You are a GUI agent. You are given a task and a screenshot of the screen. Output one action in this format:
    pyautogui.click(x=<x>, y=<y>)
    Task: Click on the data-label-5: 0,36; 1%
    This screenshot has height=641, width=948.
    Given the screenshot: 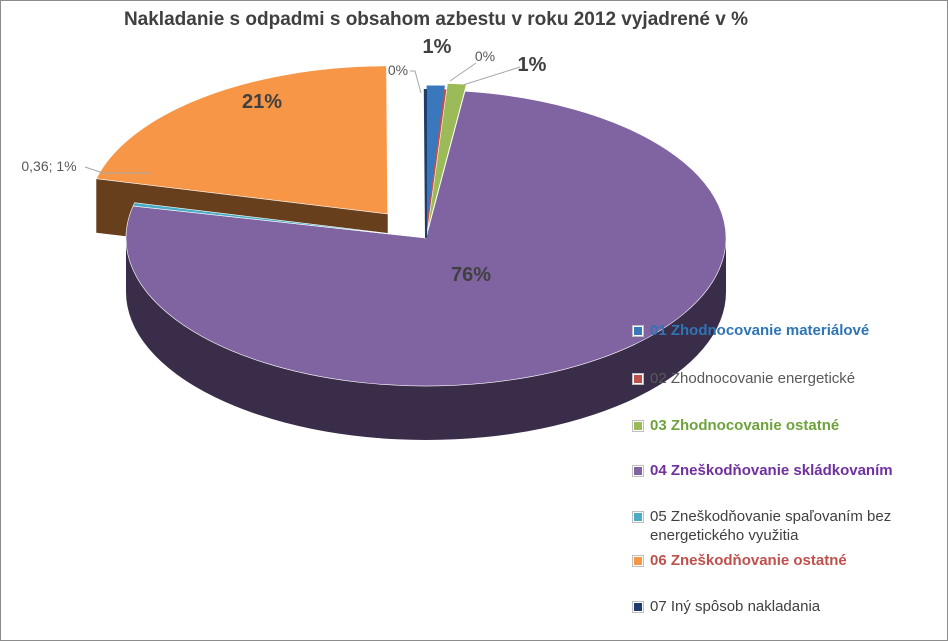 What is the action you would take?
    pyautogui.click(x=48, y=166)
    